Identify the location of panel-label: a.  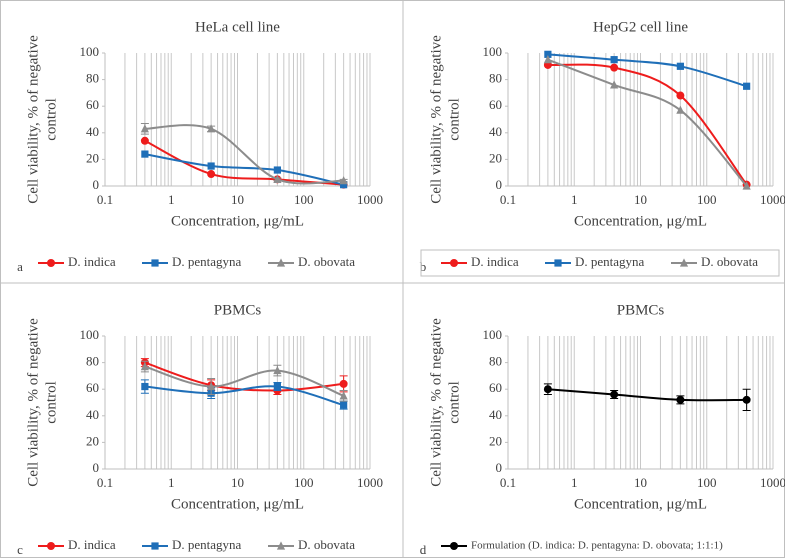
(20, 266).